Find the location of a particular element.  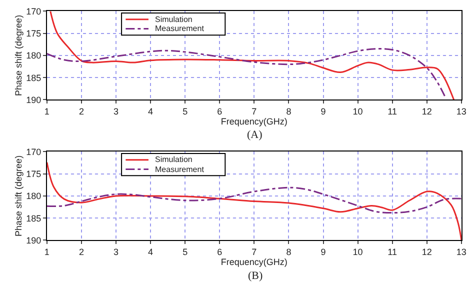

text: (B) is located at coordinates (255, 276).